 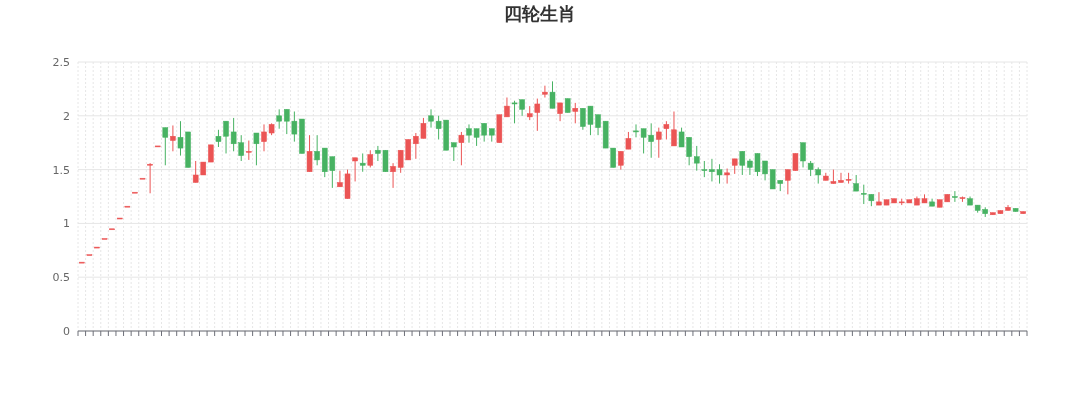 What do you see at coordinates (61, 278) in the screenshot?
I see `y-tick-label: 0.5` at bounding box center [61, 278].